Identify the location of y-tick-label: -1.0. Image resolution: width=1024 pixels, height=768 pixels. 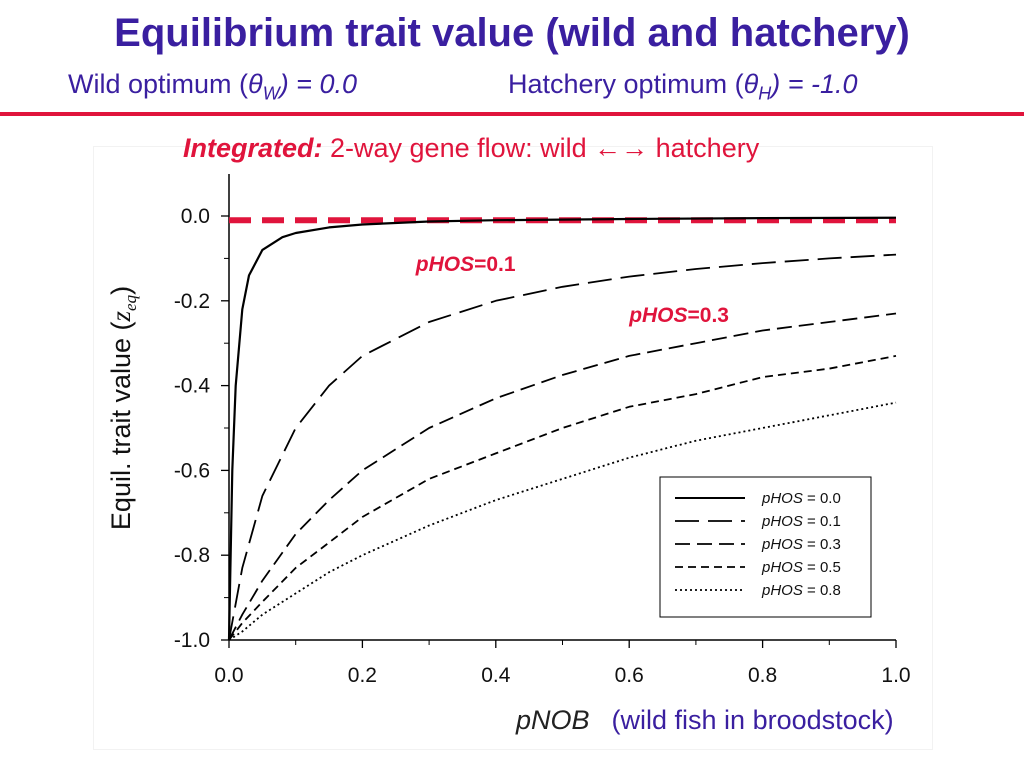
(192, 640).